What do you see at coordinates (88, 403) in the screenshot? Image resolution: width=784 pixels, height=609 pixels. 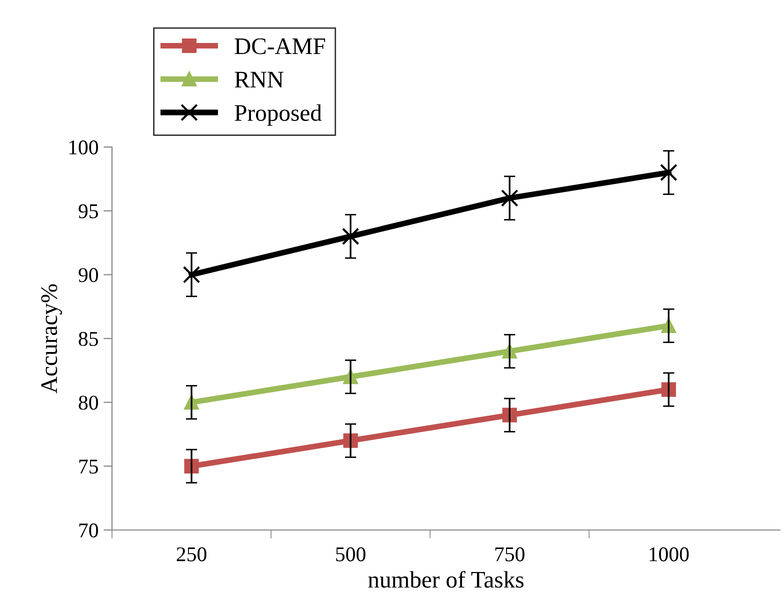 I see `y-tick-label: 80` at bounding box center [88, 403].